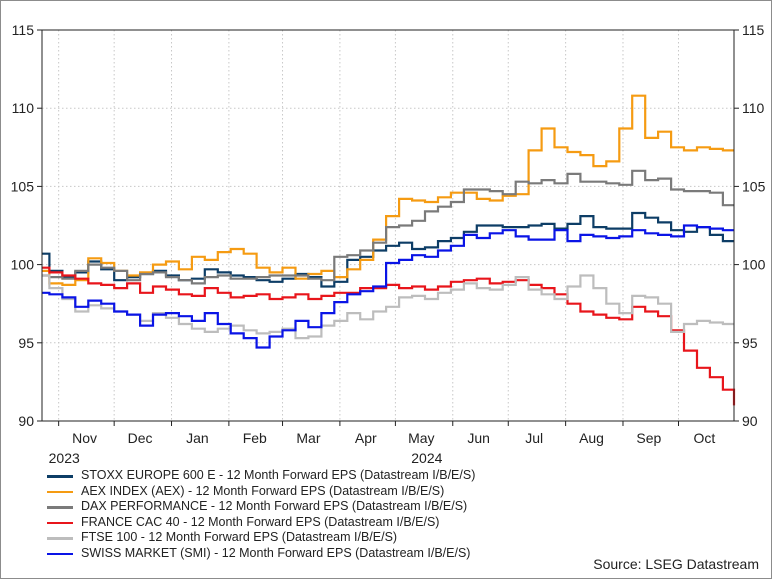 The image size is (772, 579). What do you see at coordinates (754, 186) in the screenshot?
I see `y-tick-label-right: 105` at bounding box center [754, 186].